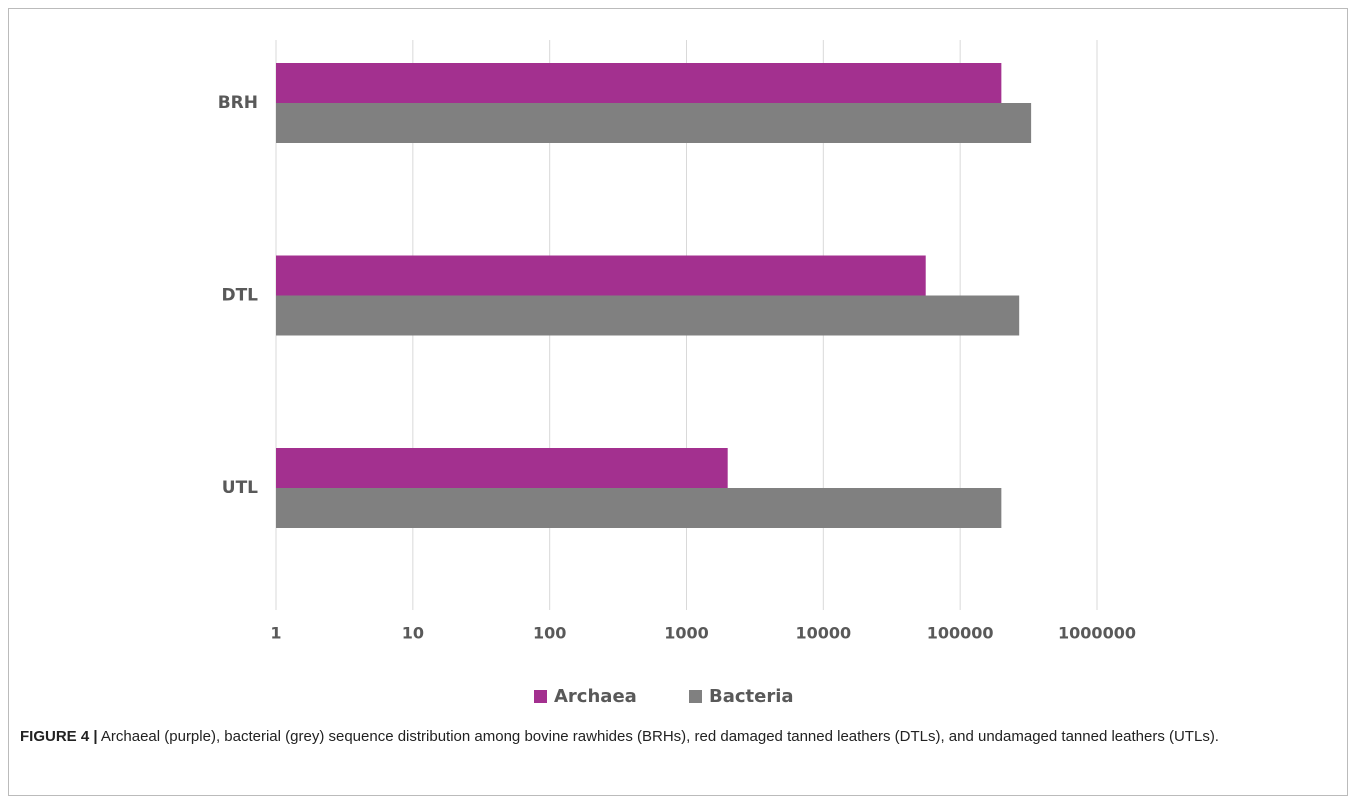 The height and width of the screenshot is (802, 1357). Describe the element at coordinates (686, 633) in the screenshot. I see `x-tick-label: 1000` at that location.